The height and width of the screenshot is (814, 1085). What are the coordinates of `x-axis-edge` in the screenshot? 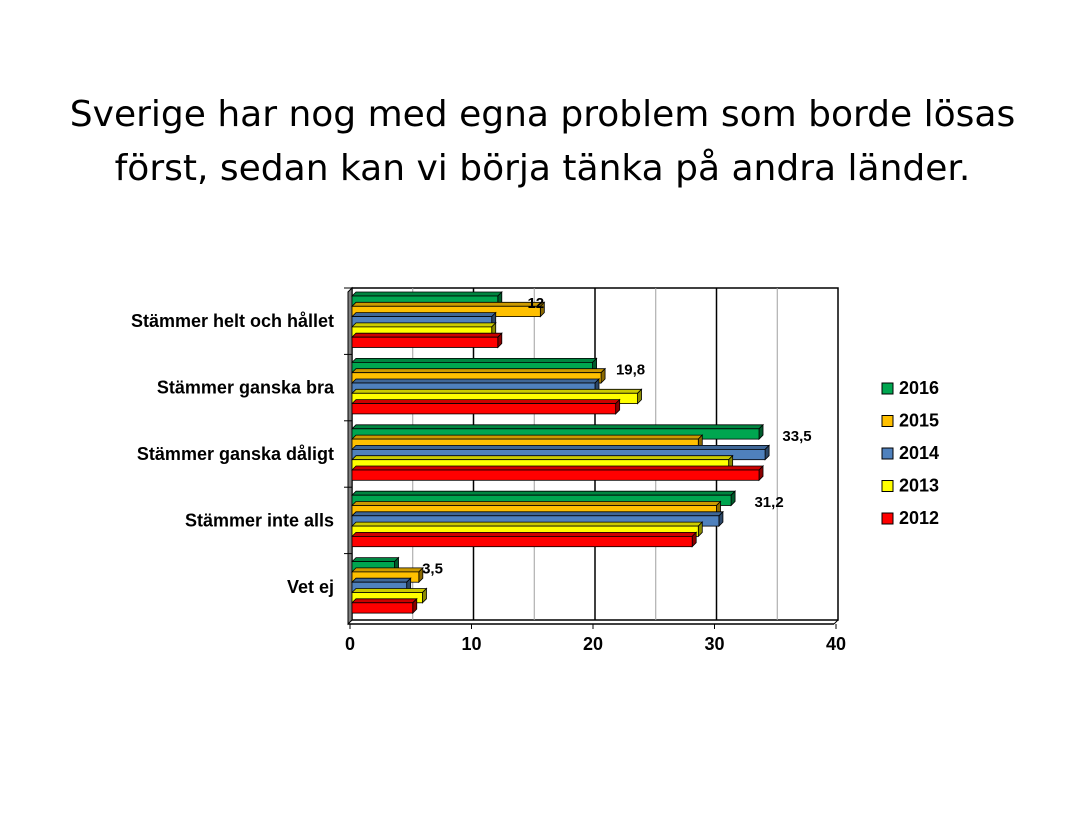 It's located at (836, 622).